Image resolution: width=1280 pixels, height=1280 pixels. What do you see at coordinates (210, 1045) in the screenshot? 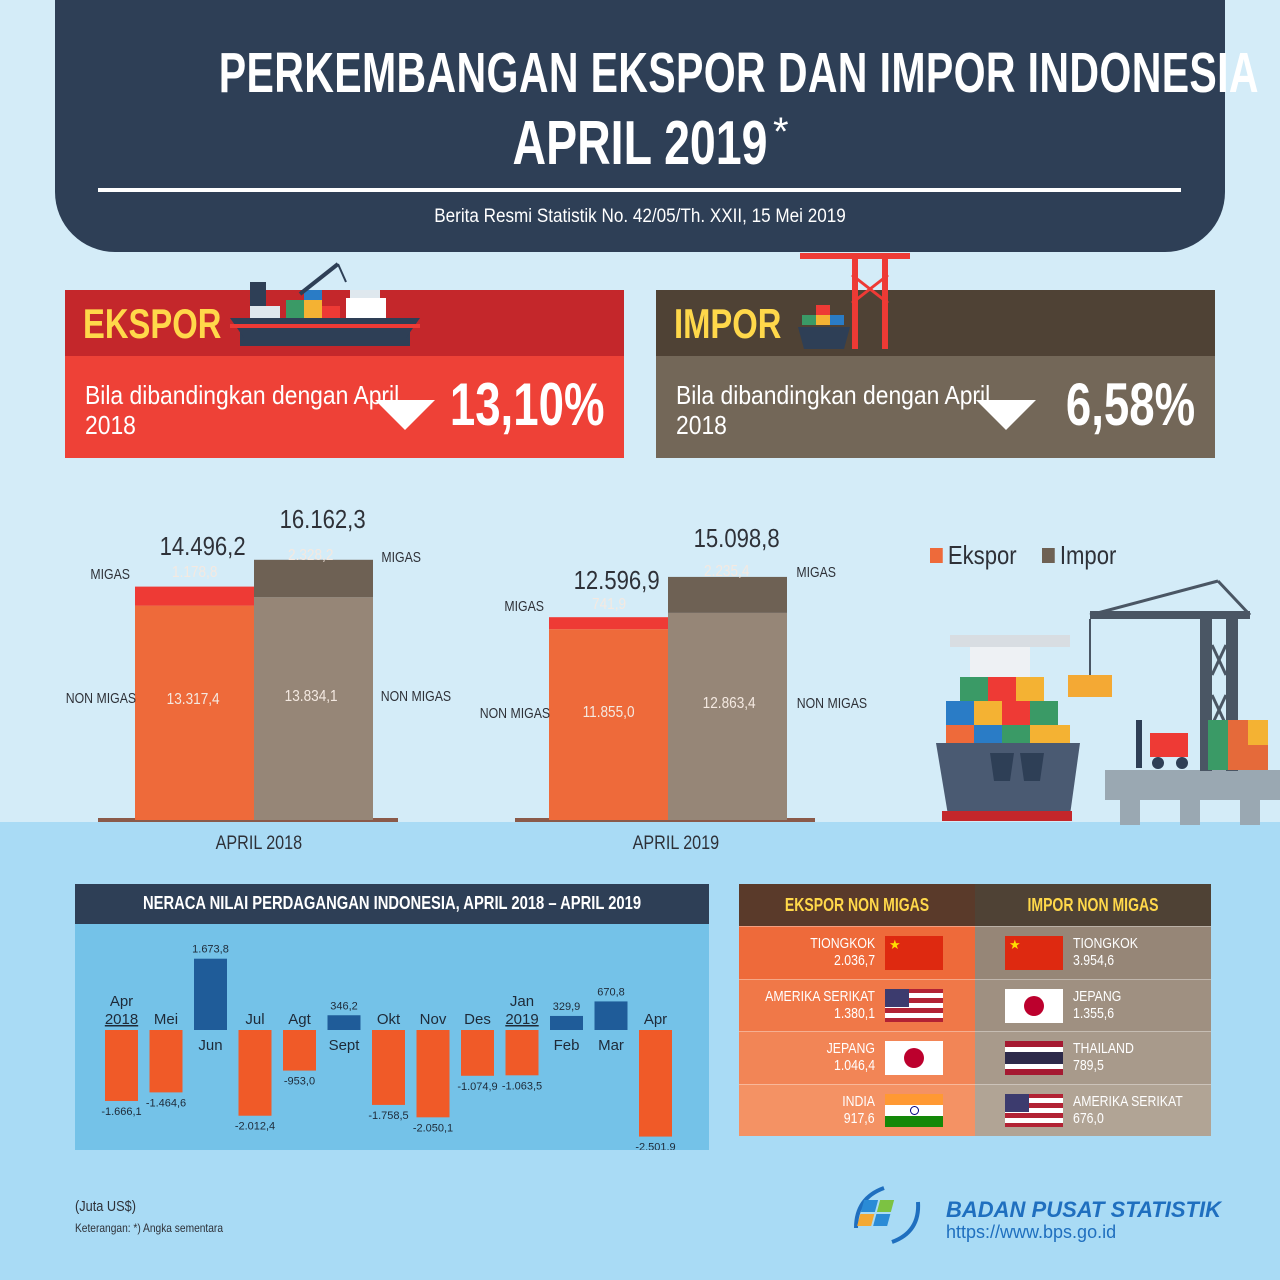
I see `month-label: Jun` at bounding box center [210, 1045].